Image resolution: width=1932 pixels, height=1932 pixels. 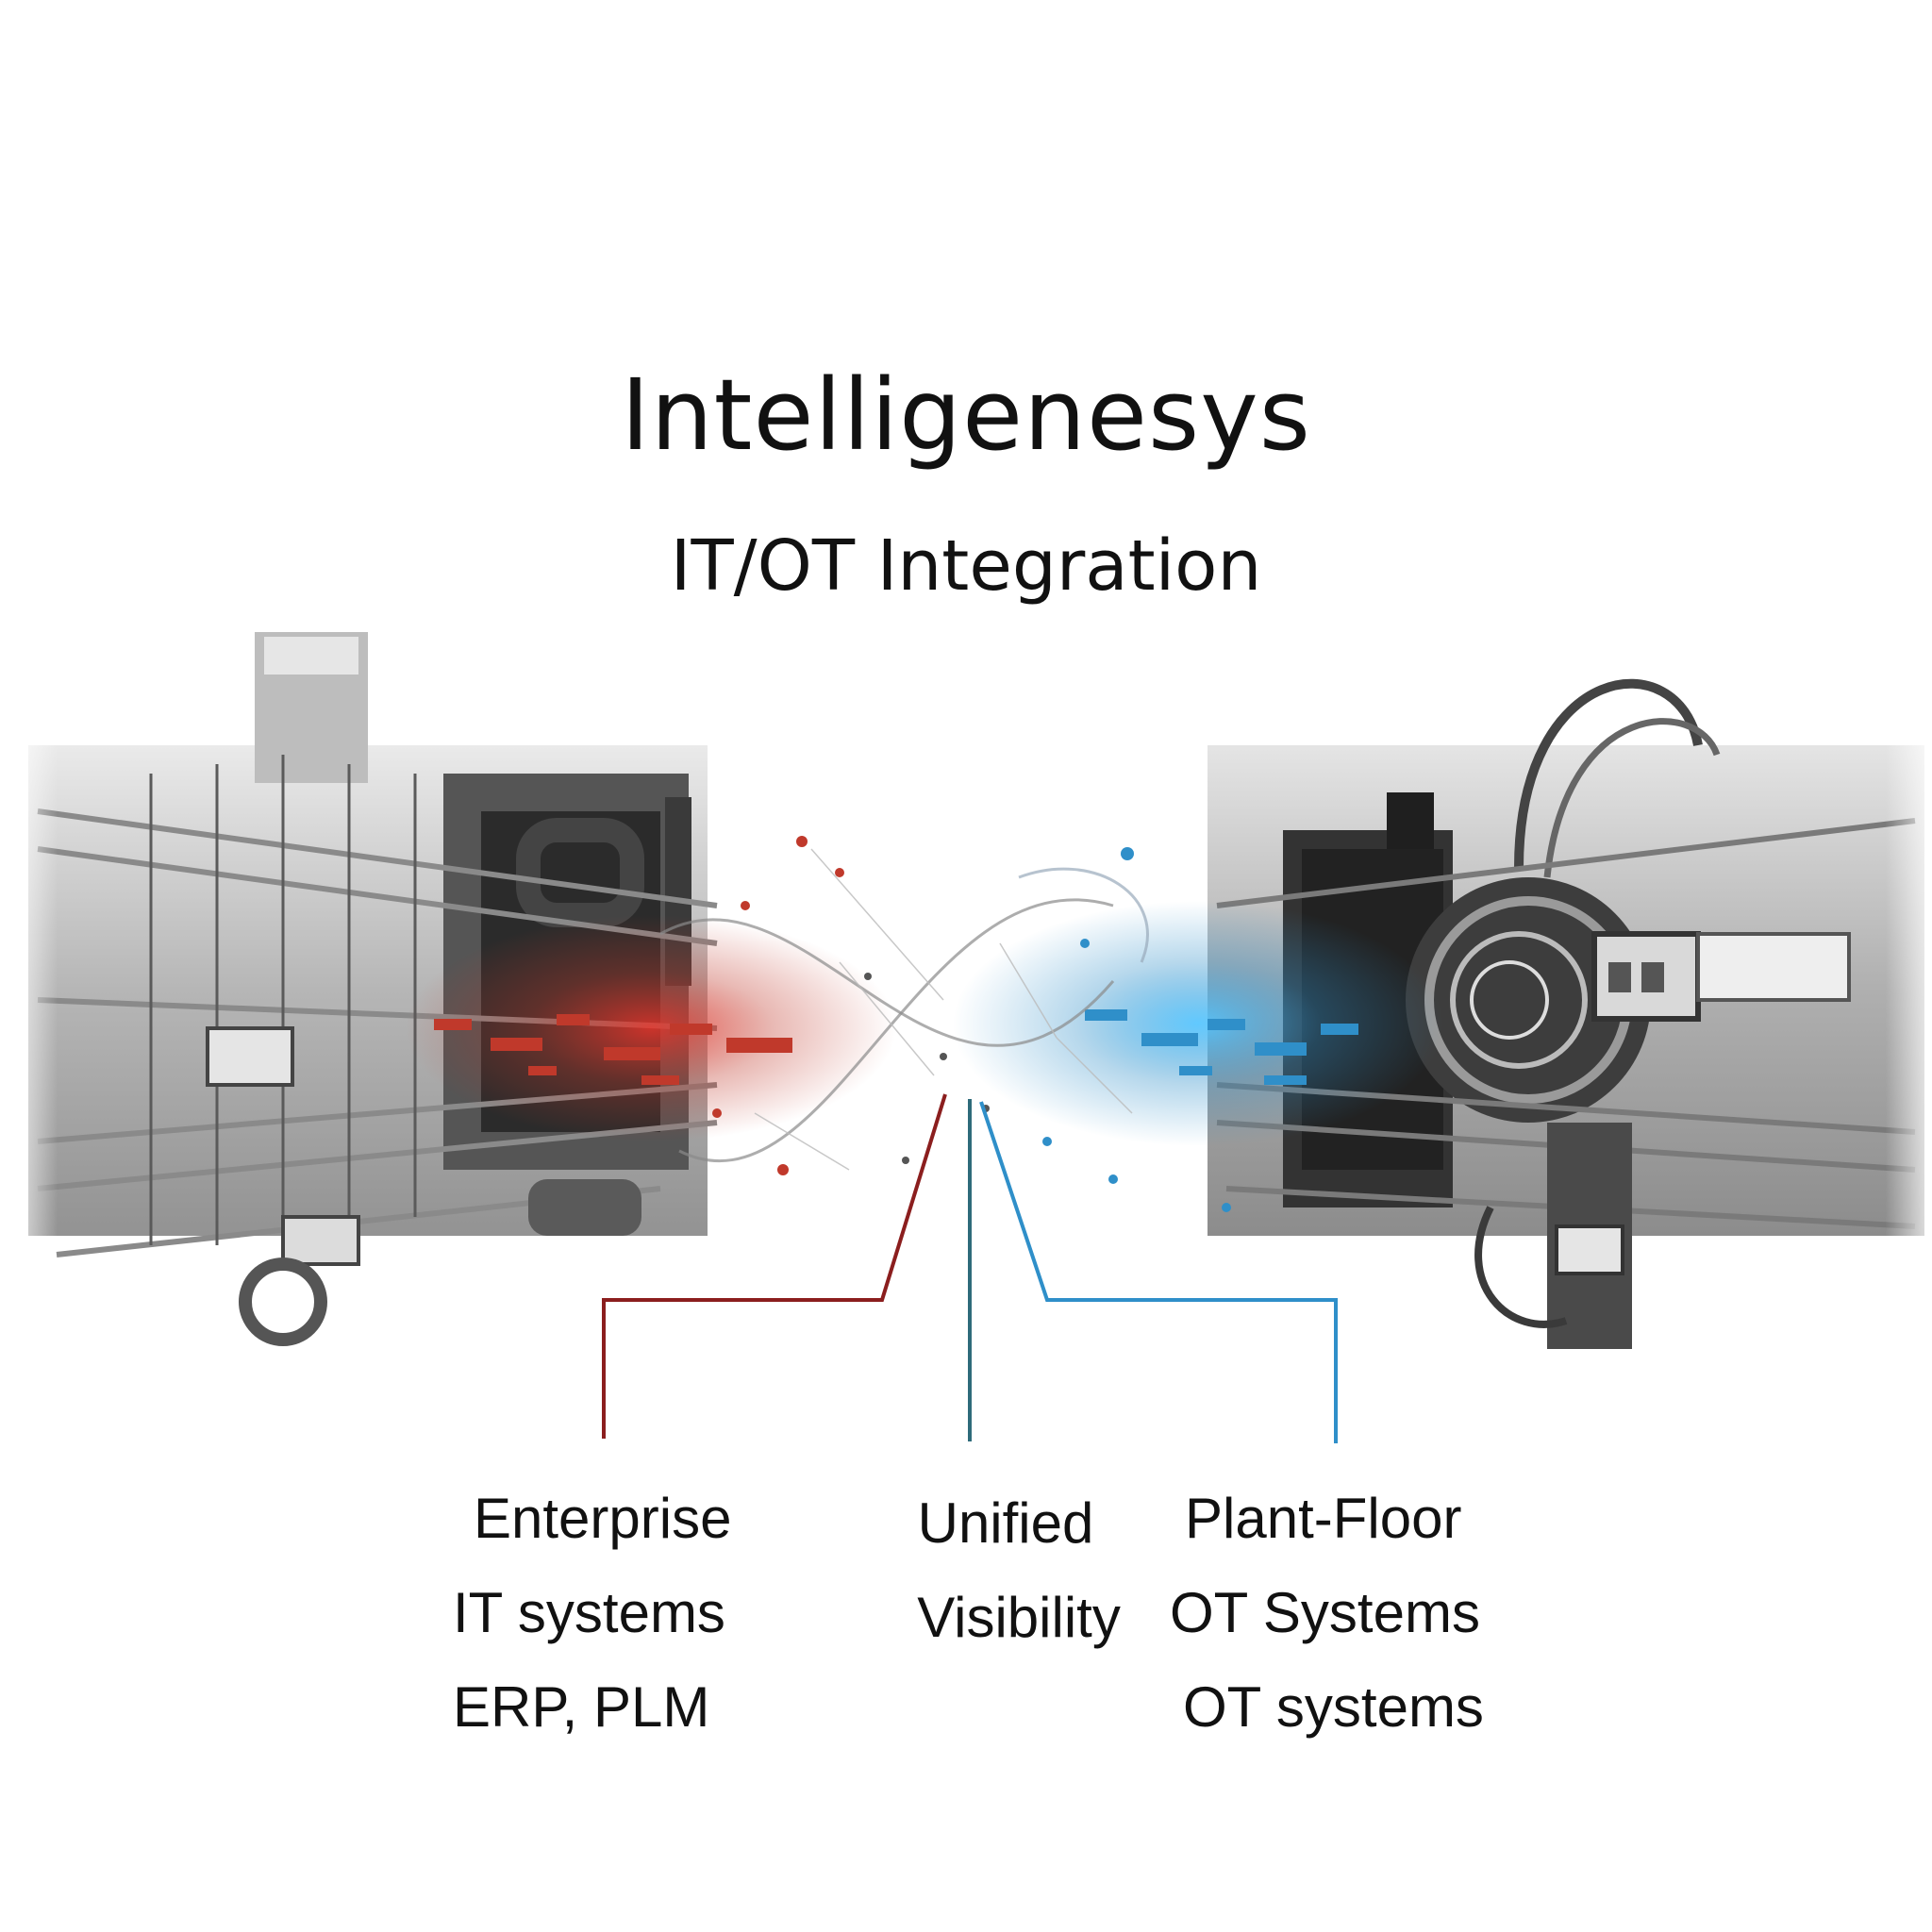 What do you see at coordinates (603, 1518) in the screenshot?
I see `enterprise-it-line-1: Enterprise` at bounding box center [603, 1518].